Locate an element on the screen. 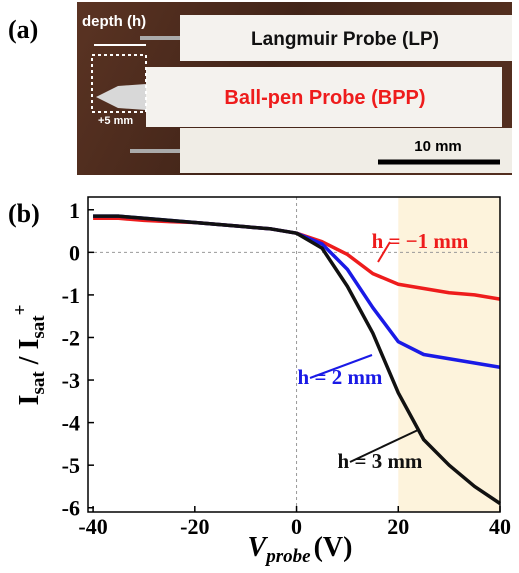 This screenshot has width=519, height=573. probe-body is located at coordinates (346, 150).